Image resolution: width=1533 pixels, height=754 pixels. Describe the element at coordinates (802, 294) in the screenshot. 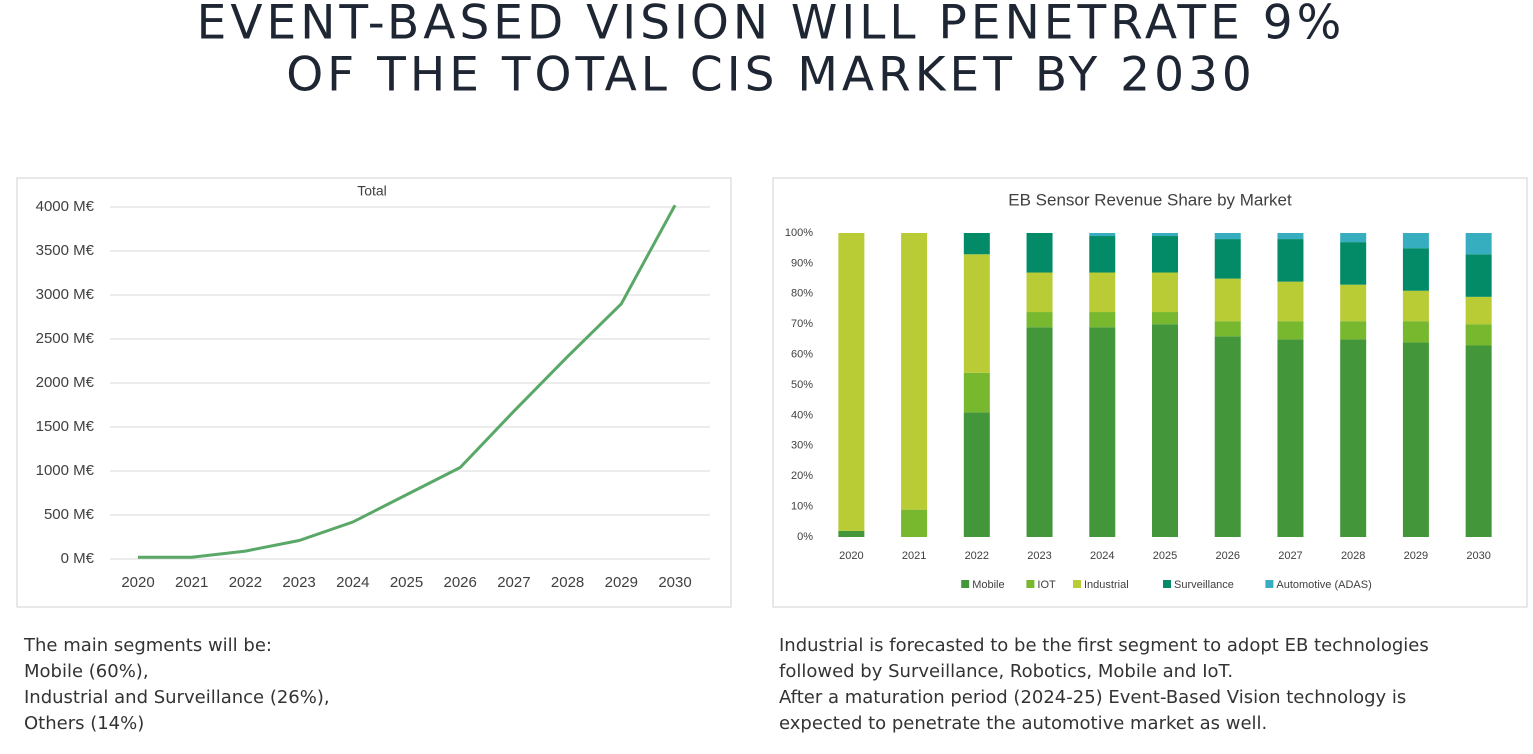

I see `y-tick-label: 80%` at that location.